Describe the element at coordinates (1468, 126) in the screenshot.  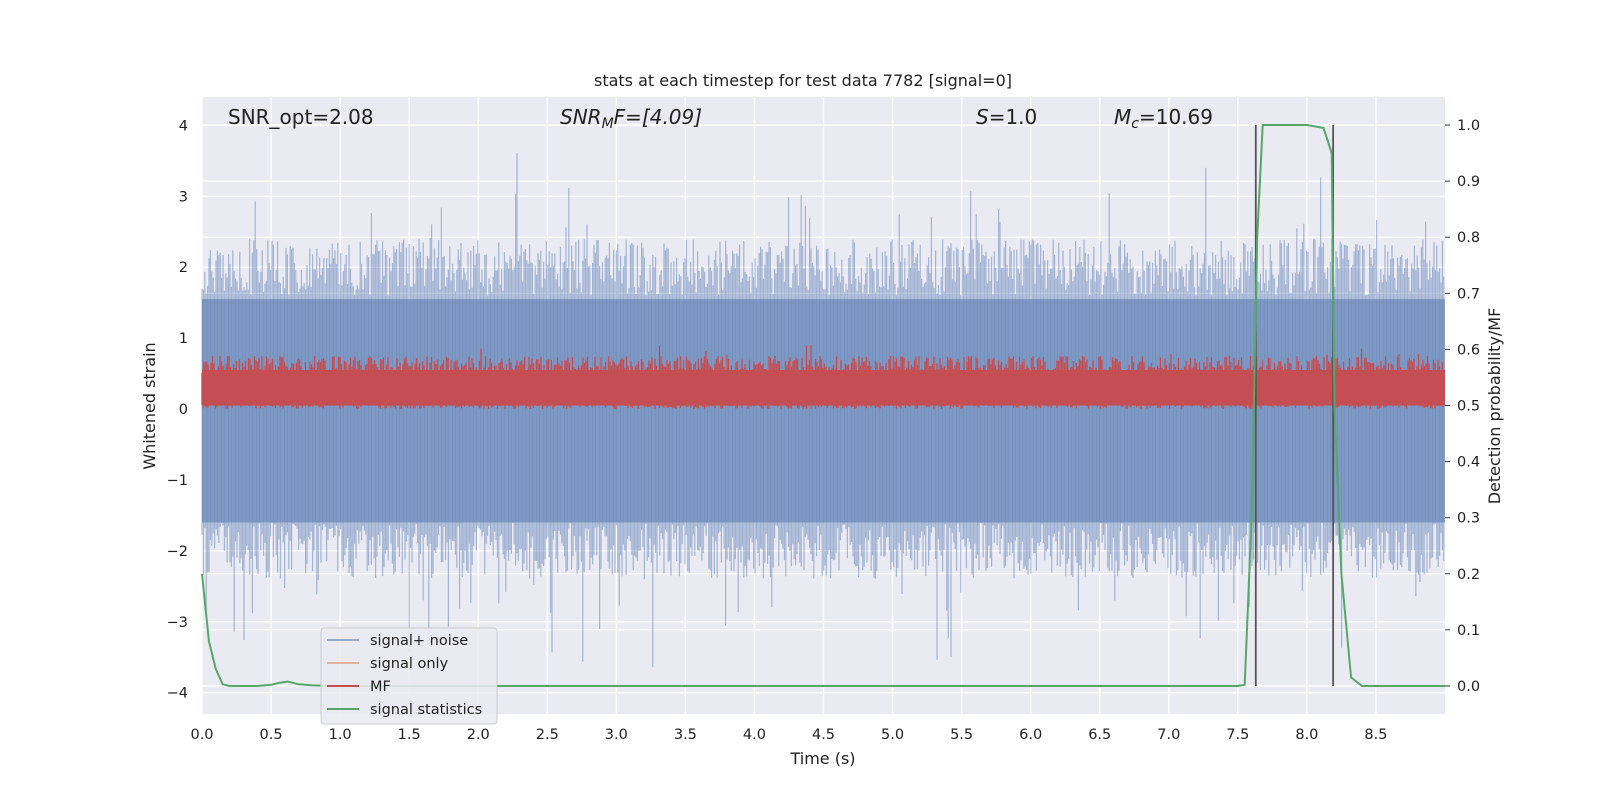
I see `y2-tick-label: 1.0` at that location.